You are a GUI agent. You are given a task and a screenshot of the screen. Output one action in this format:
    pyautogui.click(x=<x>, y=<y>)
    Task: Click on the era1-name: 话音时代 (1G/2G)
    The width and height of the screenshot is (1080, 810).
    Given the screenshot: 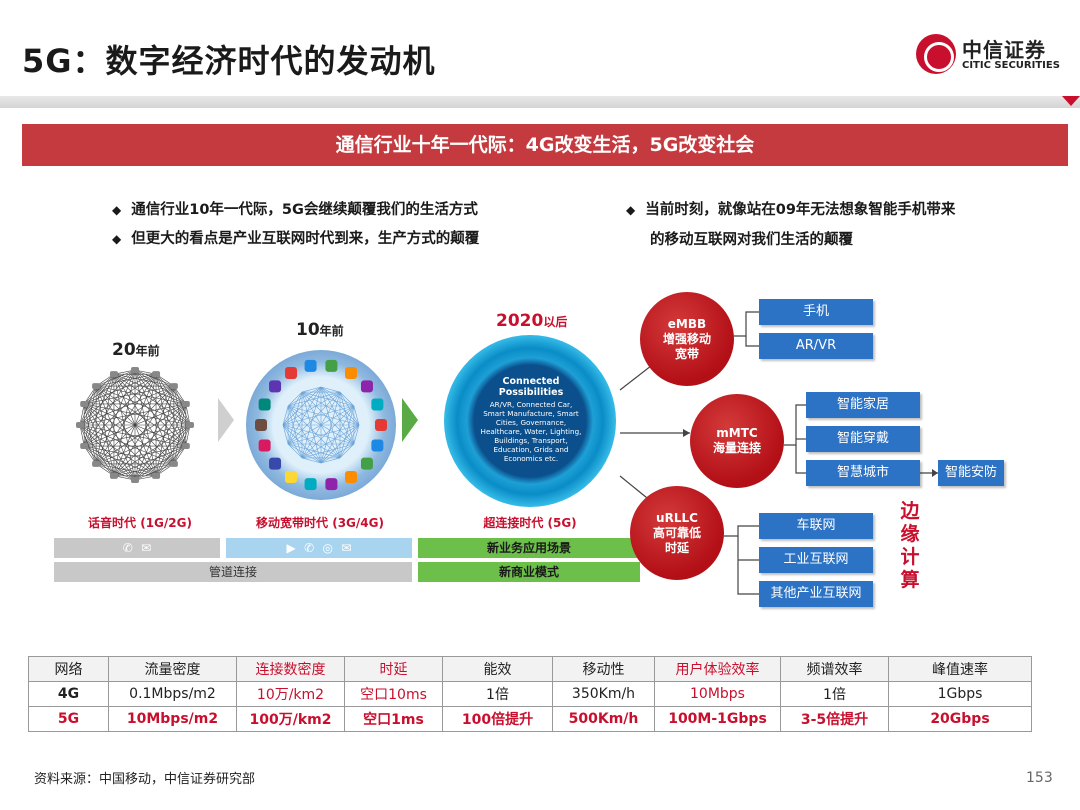 What is the action you would take?
    pyautogui.click(x=140, y=523)
    